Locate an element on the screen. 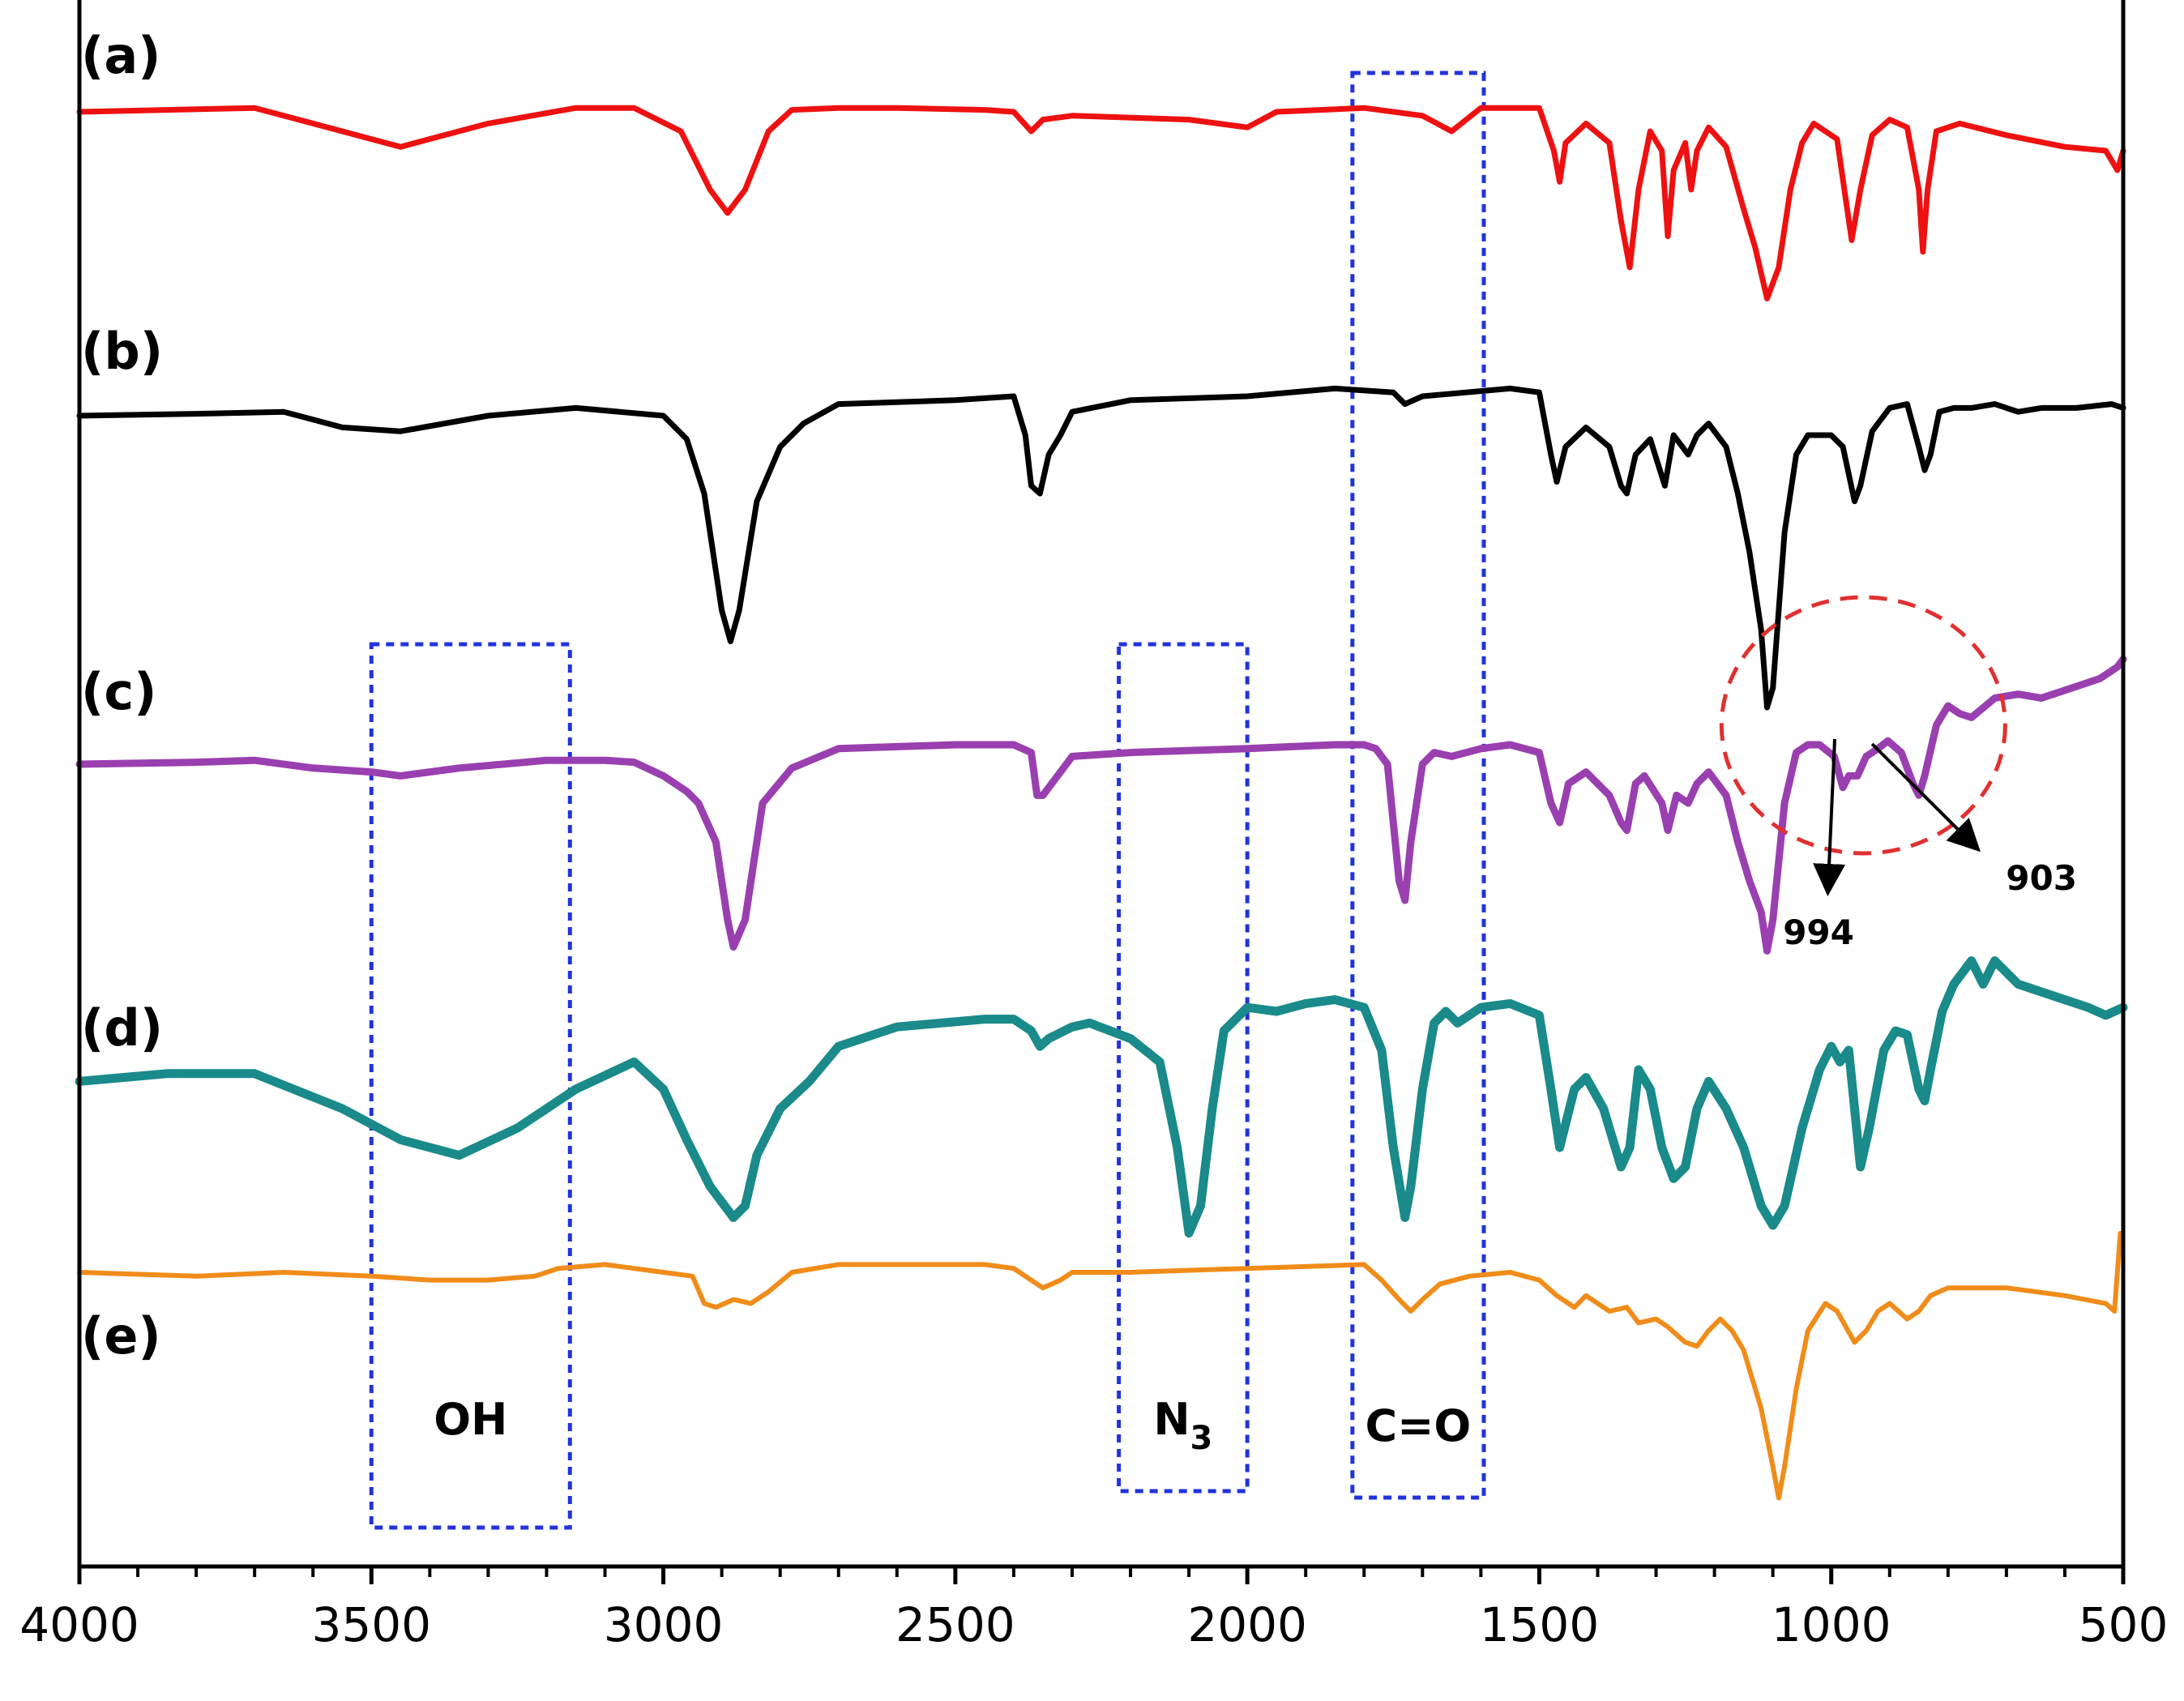  region-label-oh: OH is located at coordinates (471, 1419).